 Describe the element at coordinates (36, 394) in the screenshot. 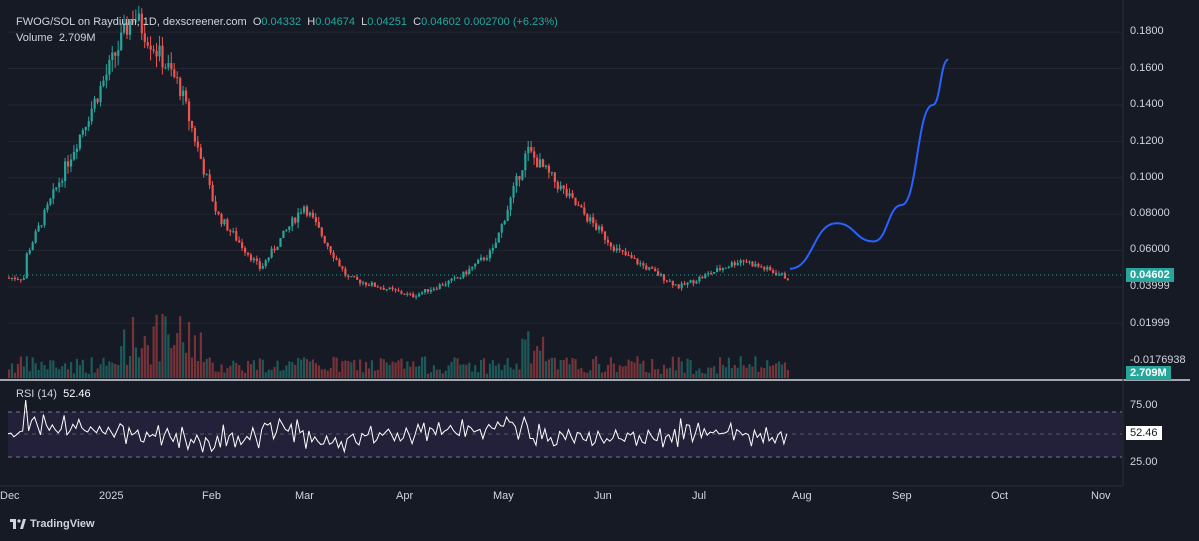

I see `rsi-label: RSI (14)` at that location.